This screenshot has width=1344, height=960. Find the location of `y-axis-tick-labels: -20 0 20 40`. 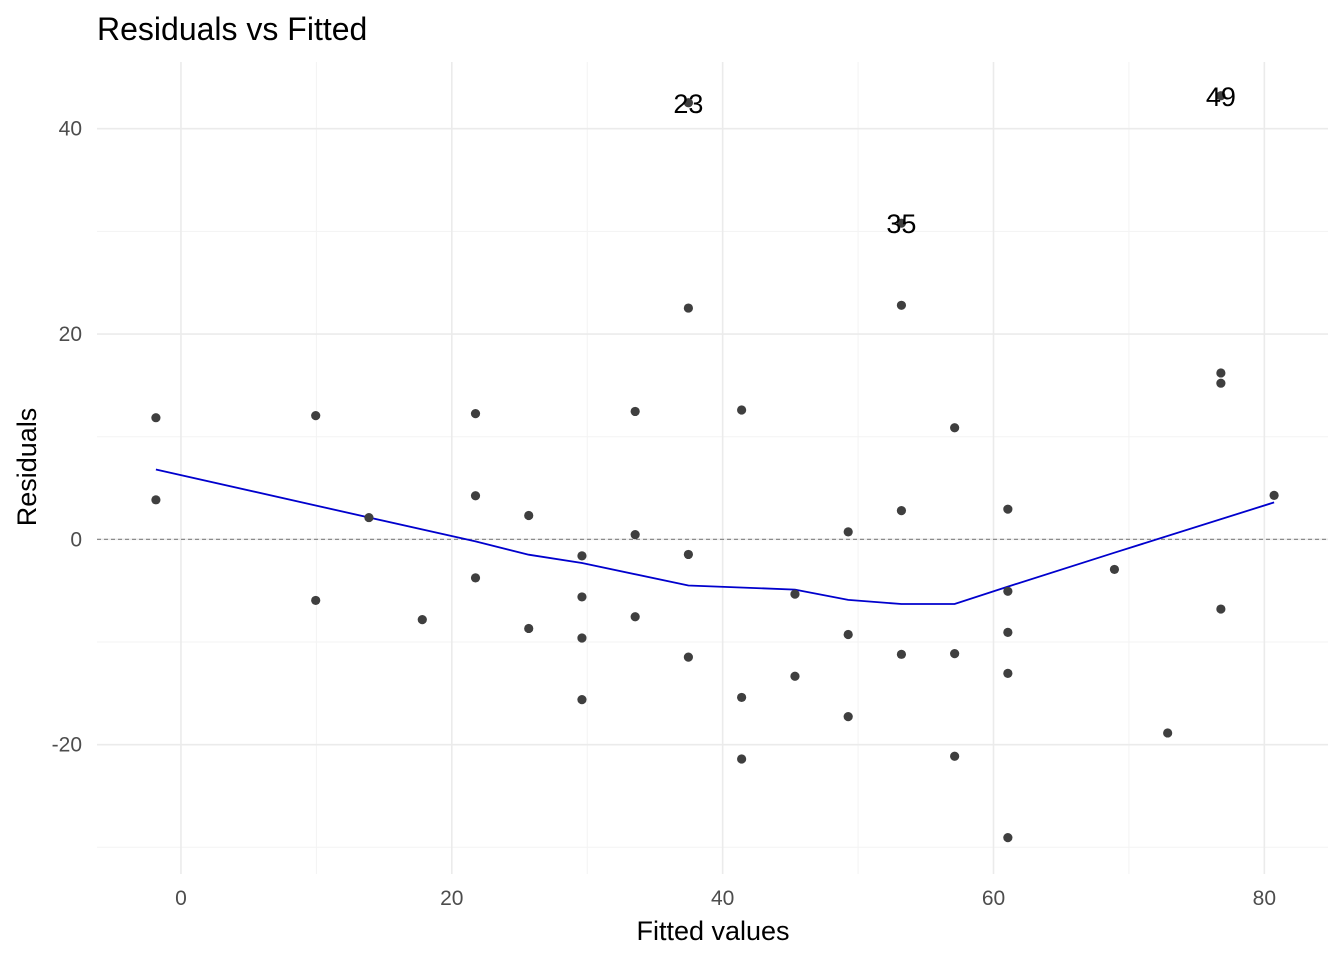

y-axis-tick-labels: -20 0 20 40 is located at coordinates (67, 437).